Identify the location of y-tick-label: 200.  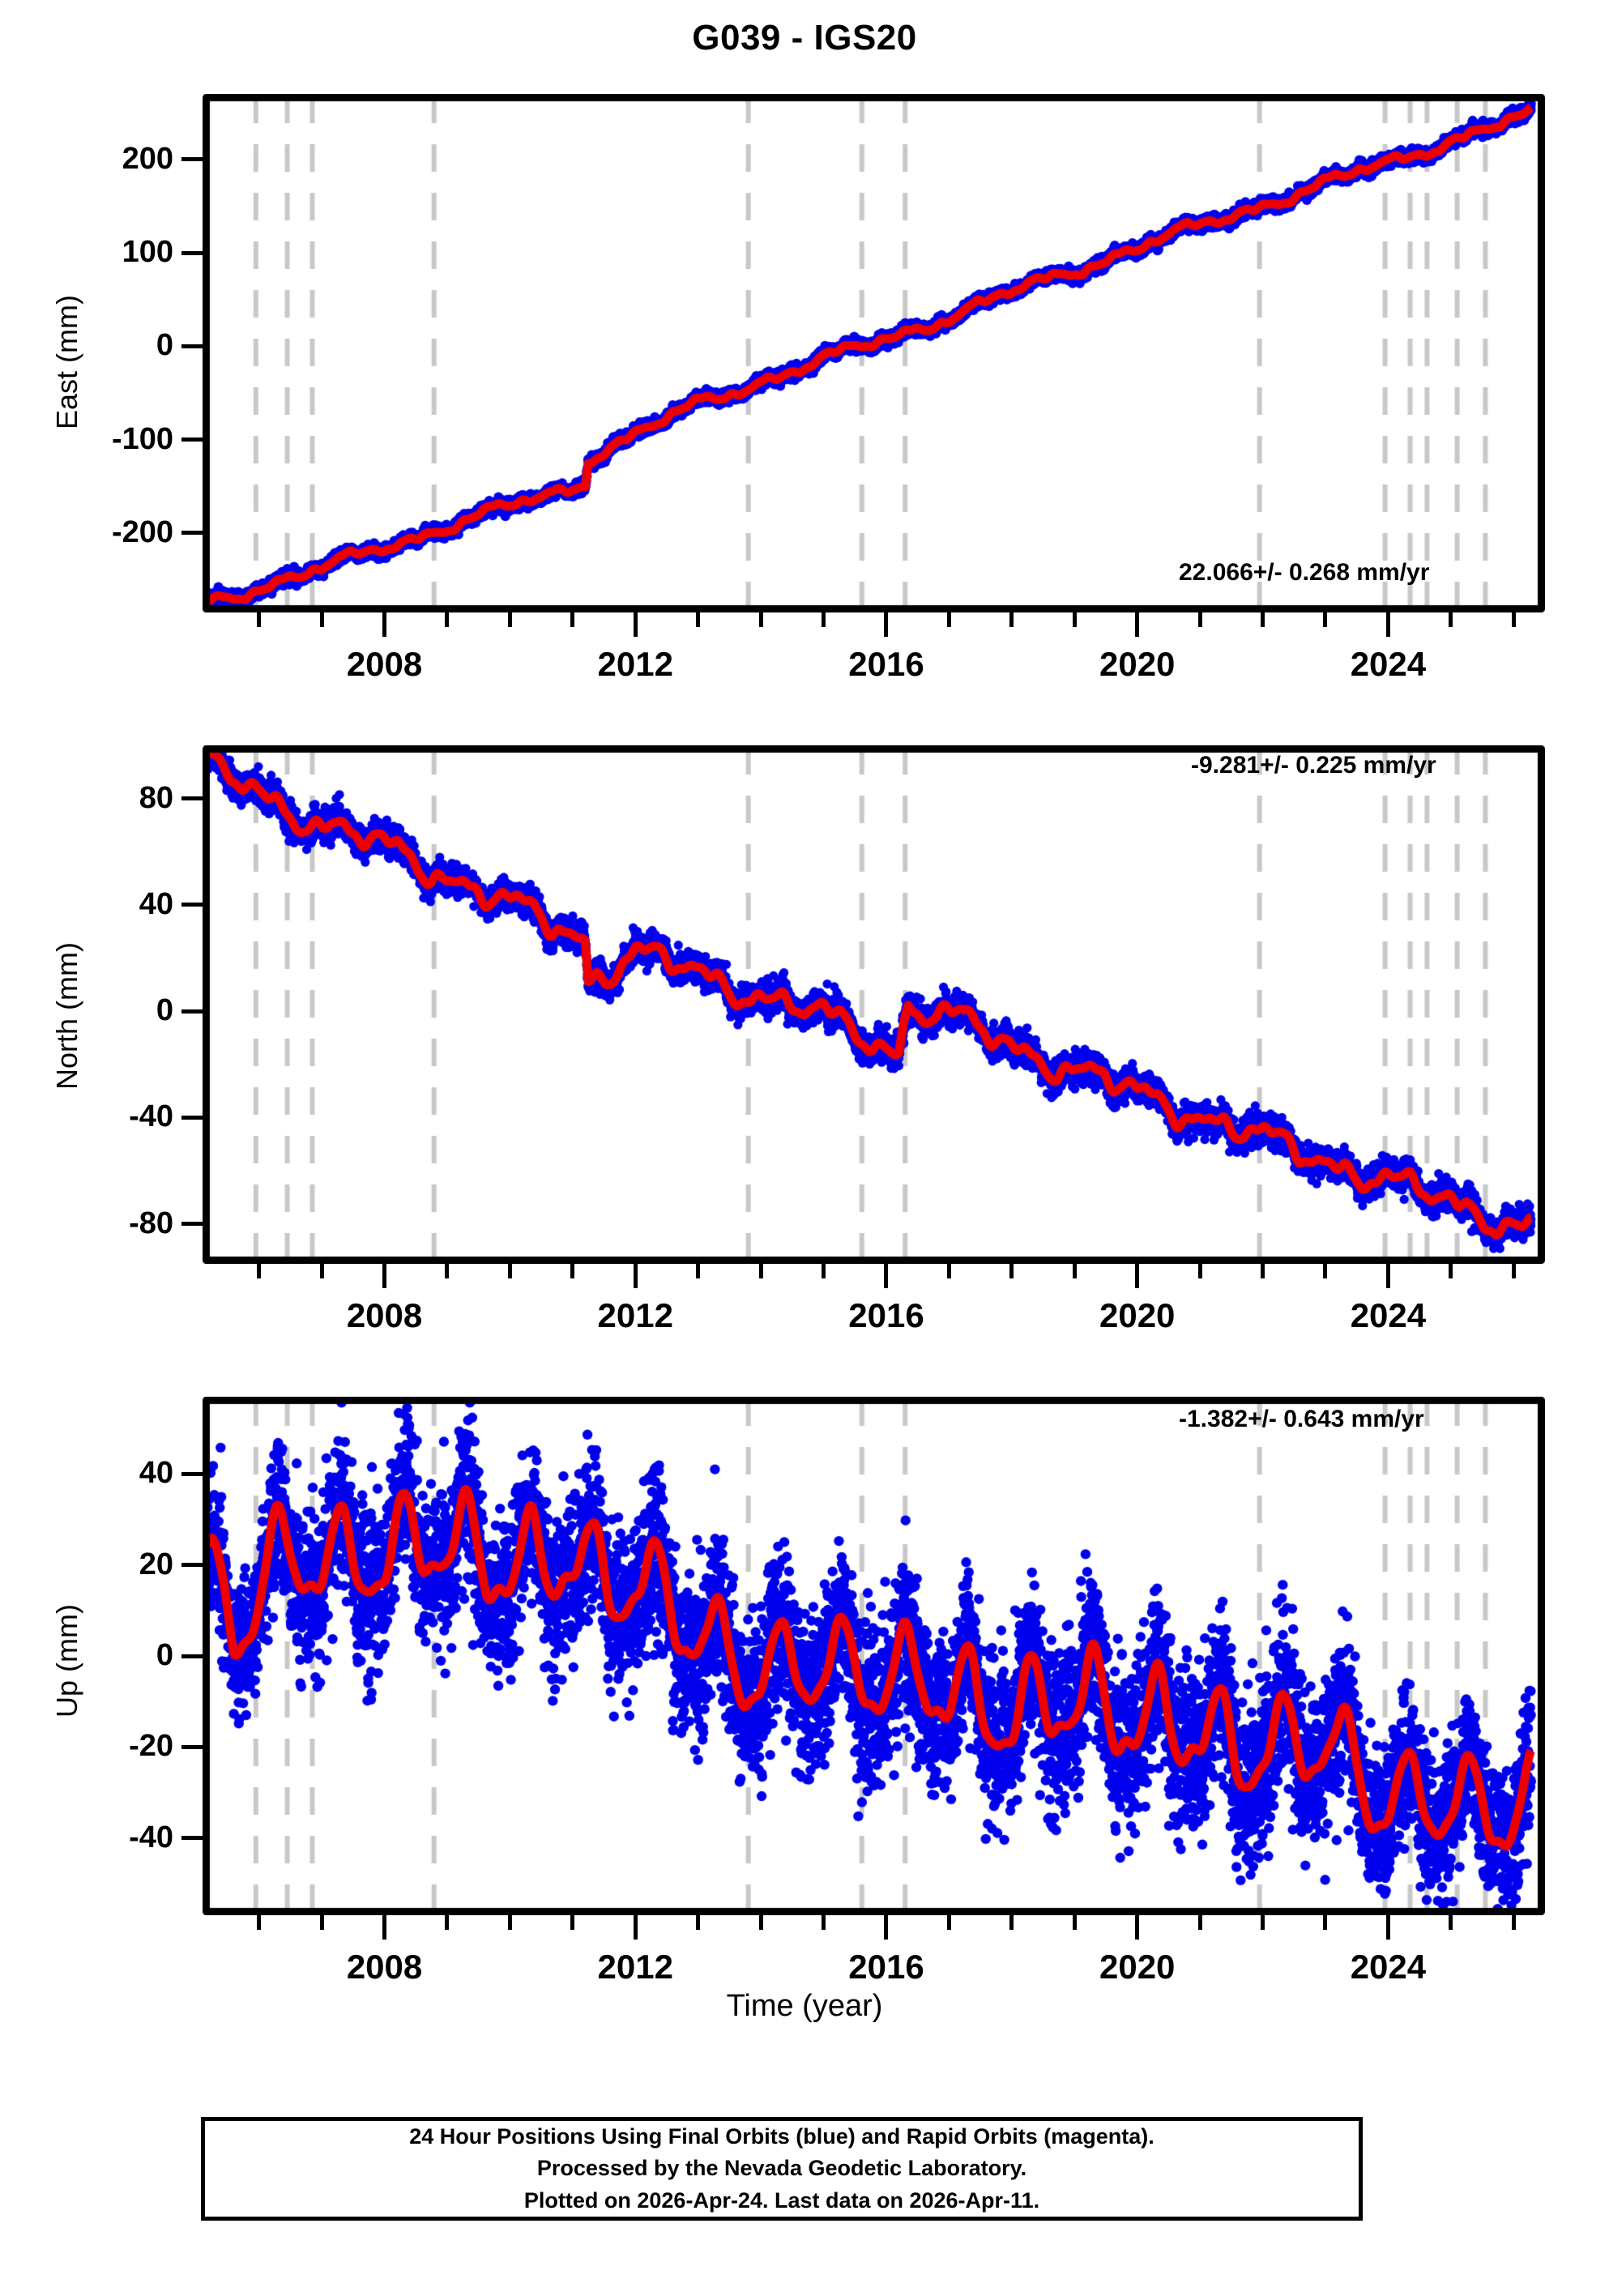
(147, 158).